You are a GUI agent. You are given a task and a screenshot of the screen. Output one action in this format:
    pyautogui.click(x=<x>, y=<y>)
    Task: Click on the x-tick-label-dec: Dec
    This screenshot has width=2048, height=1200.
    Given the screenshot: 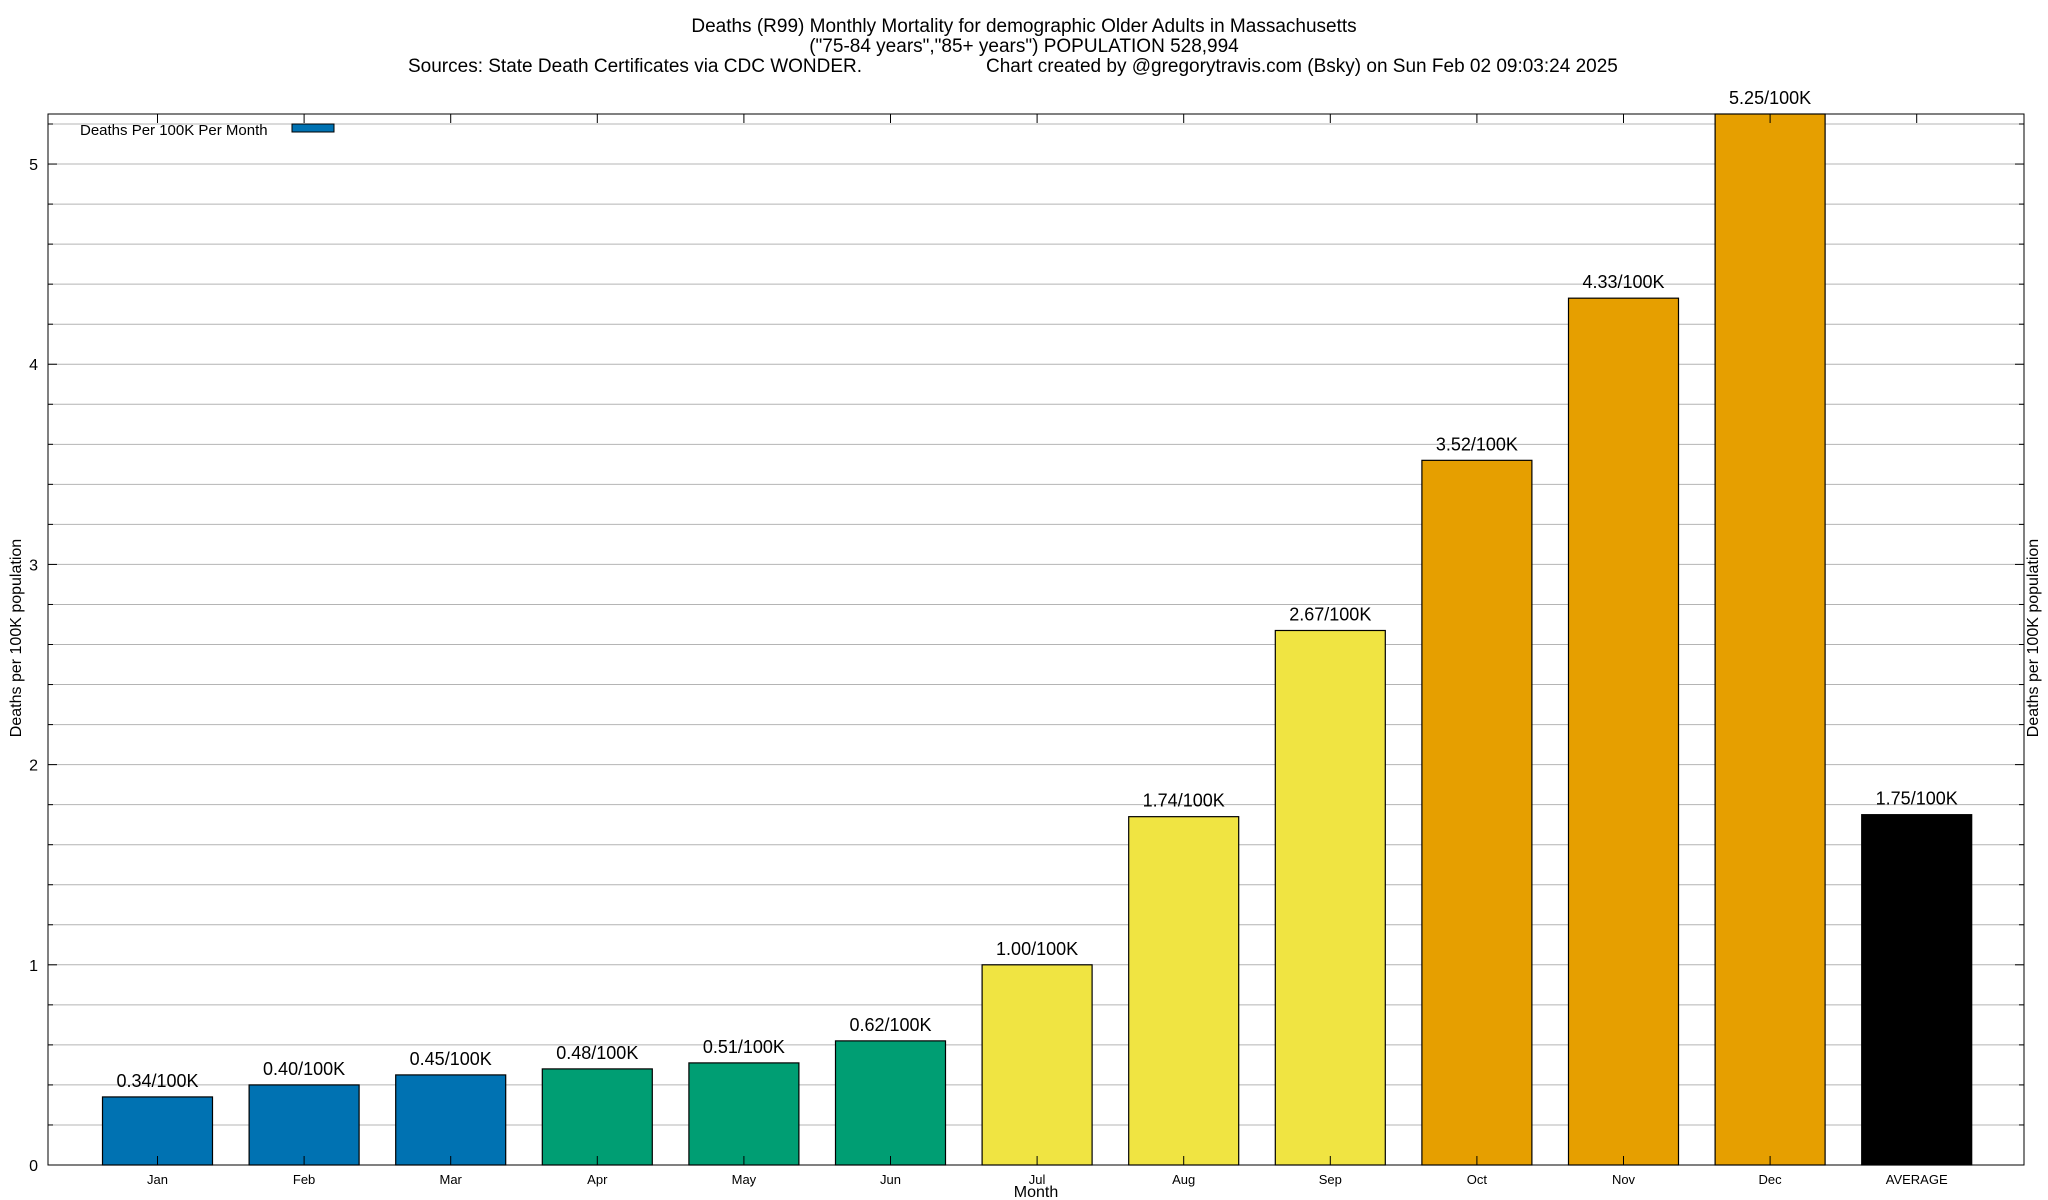 What is the action you would take?
    pyautogui.click(x=1771, y=1179)
    